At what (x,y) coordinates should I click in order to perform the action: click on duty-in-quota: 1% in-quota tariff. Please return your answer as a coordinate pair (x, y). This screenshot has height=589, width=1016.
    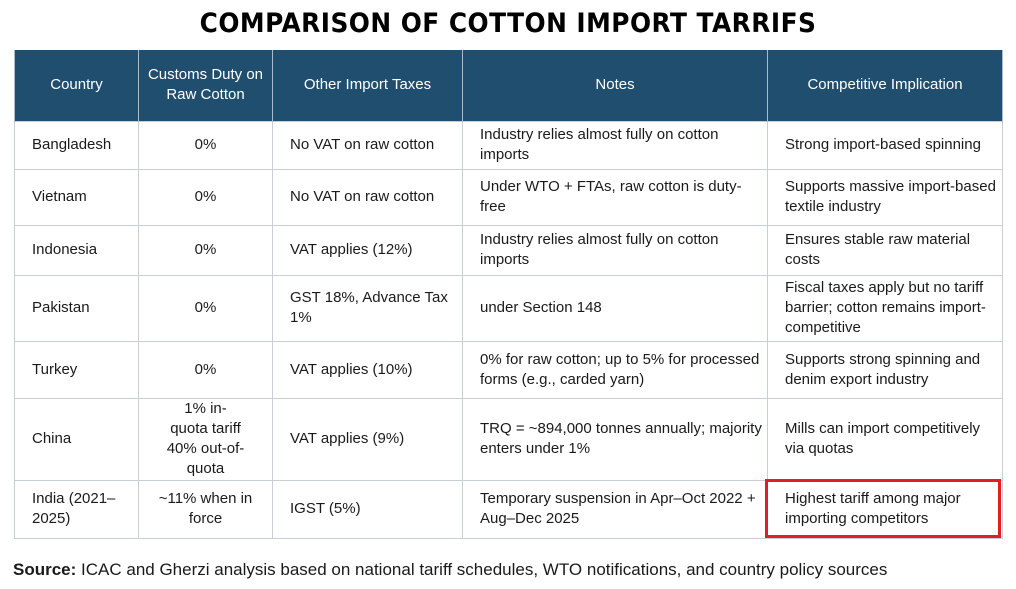
    Looking at the image, I should click on (205, 418).